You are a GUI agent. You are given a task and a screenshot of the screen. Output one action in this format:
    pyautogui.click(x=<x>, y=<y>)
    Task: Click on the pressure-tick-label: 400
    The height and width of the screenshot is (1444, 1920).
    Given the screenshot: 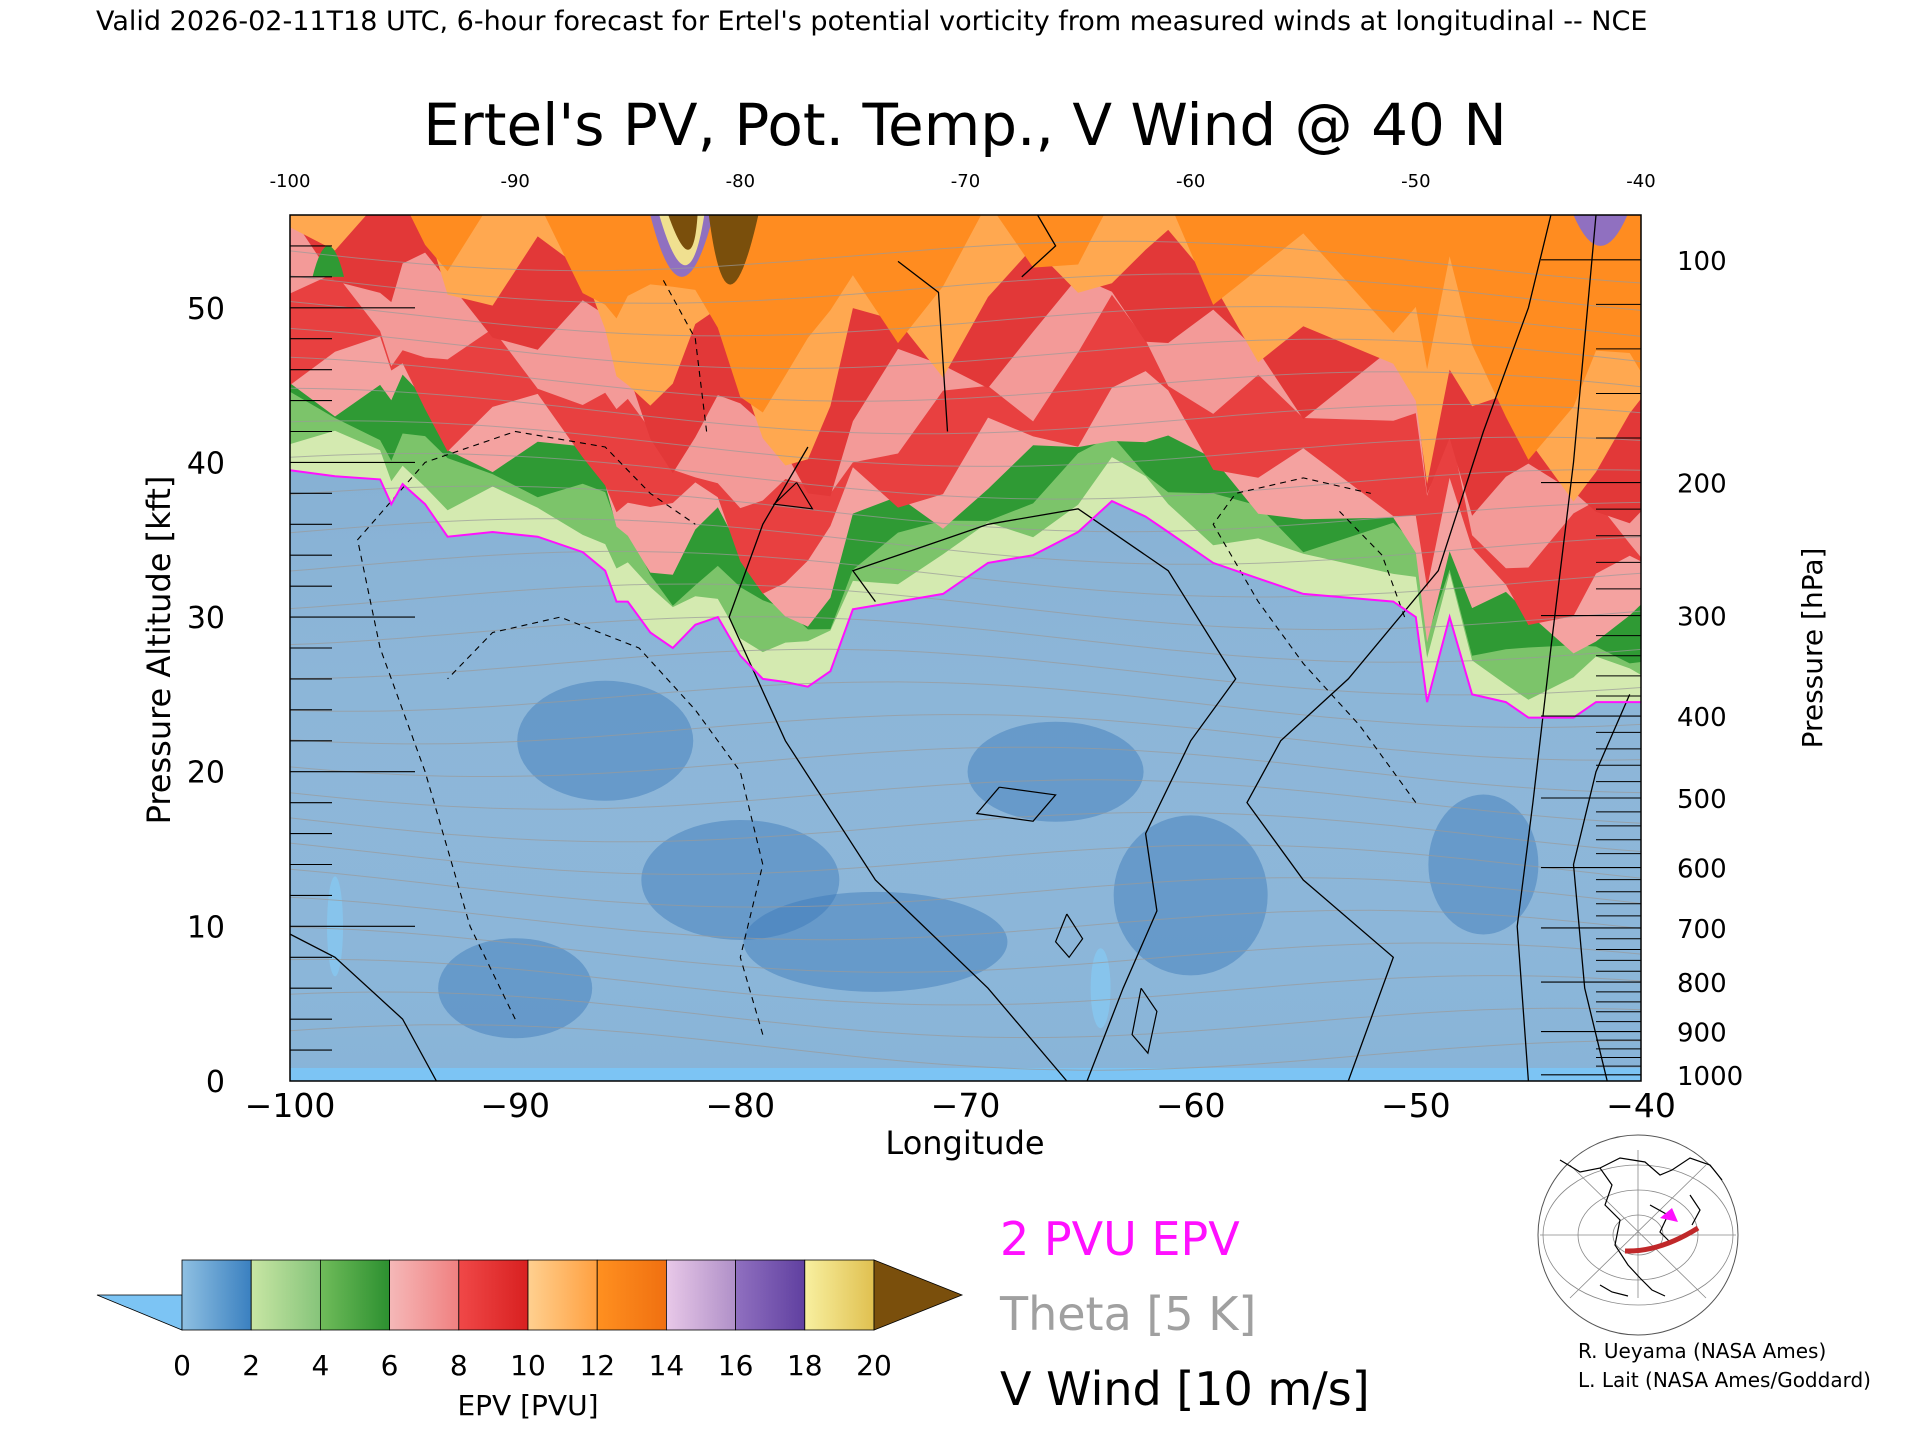 What is the action you would take?
    pyautogui.click(x=1702, y=718)
    